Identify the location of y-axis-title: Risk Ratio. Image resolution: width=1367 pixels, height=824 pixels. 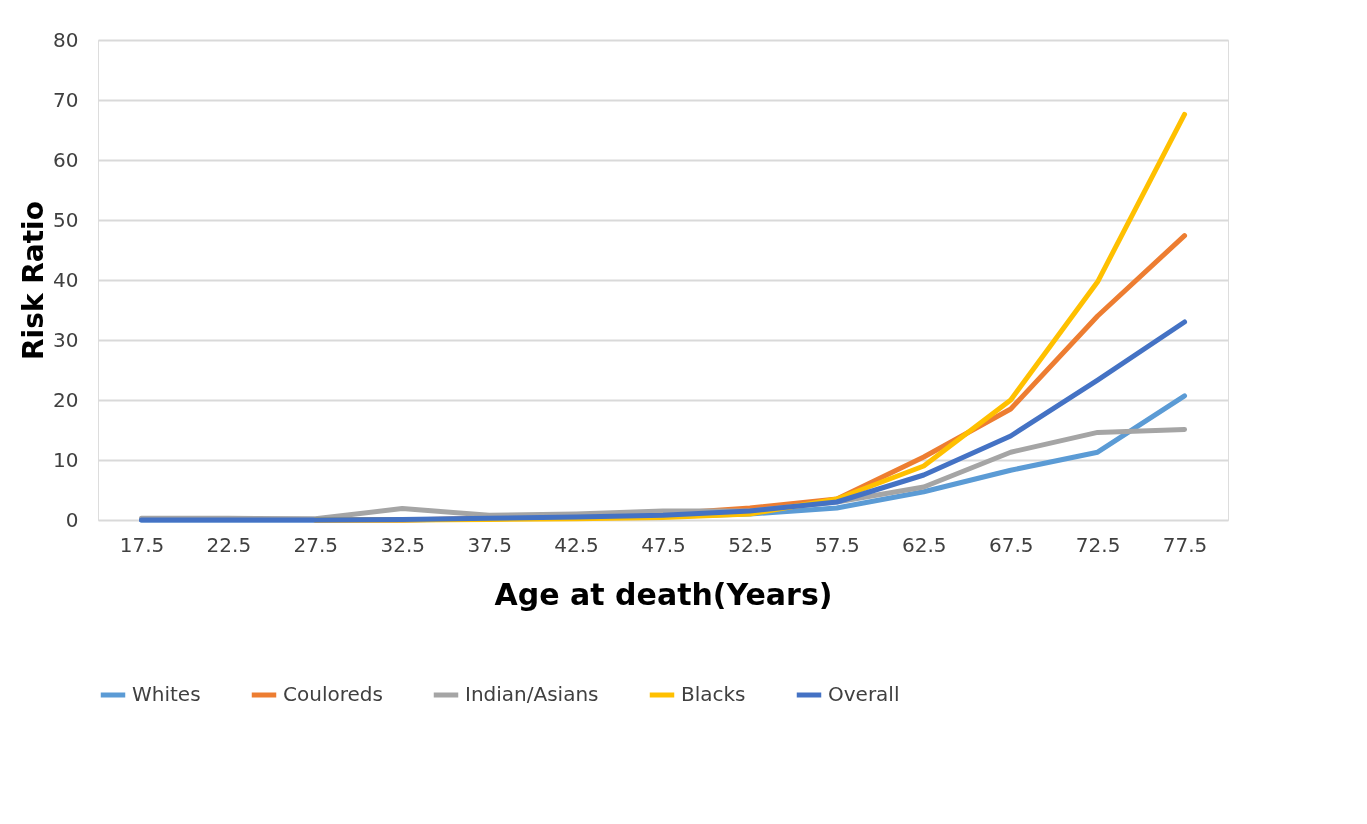
(34, 280).